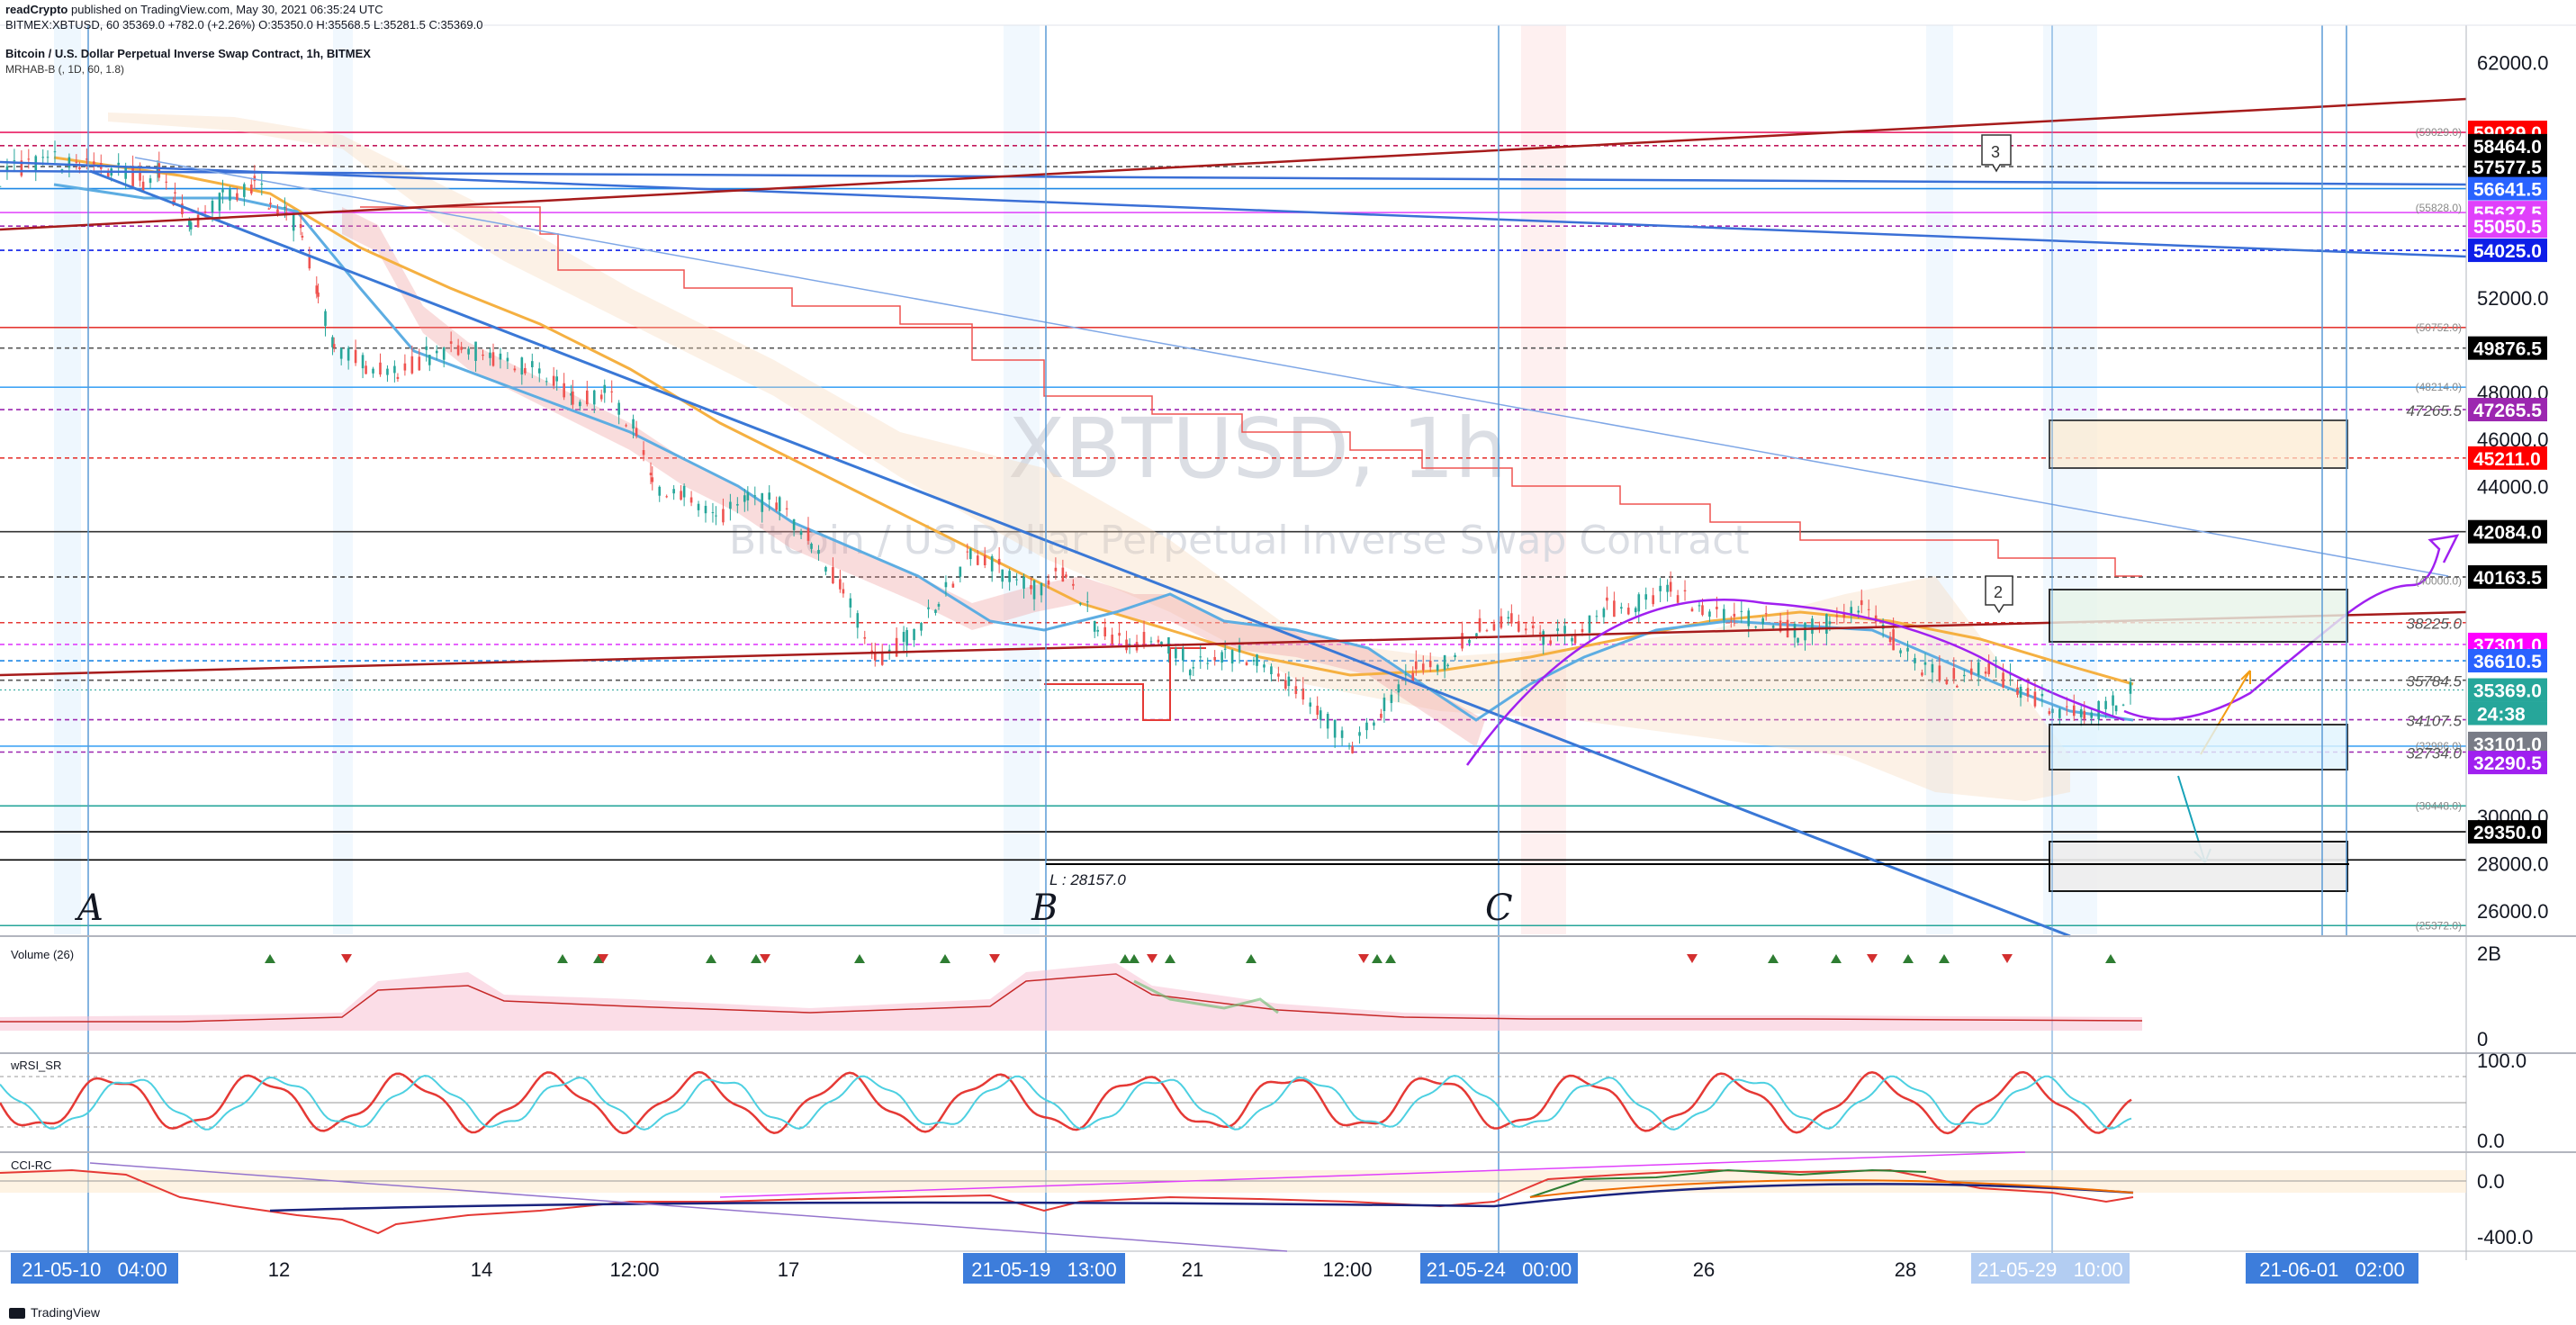 The image size is (2576, 1325). I want to click on level-value-label: (32986.0), so click(2439, 746).